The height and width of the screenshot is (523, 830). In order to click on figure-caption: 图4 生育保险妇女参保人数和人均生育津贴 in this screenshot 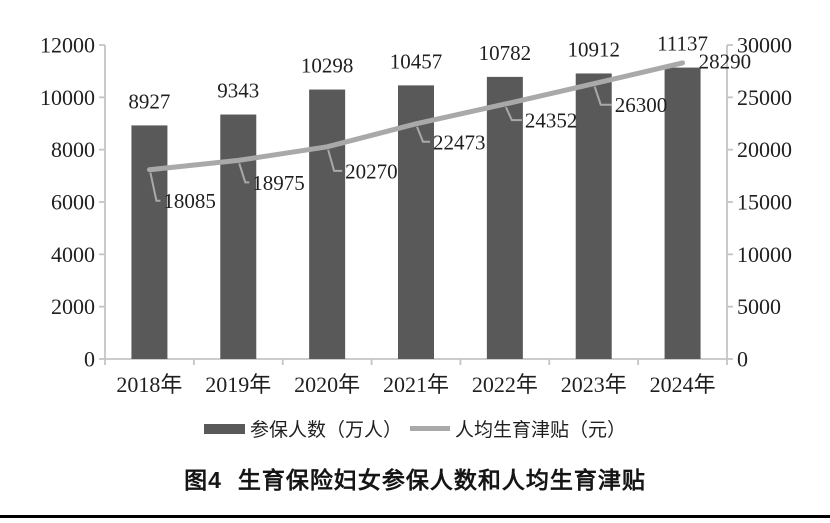, I will do `click(415, 480)`.